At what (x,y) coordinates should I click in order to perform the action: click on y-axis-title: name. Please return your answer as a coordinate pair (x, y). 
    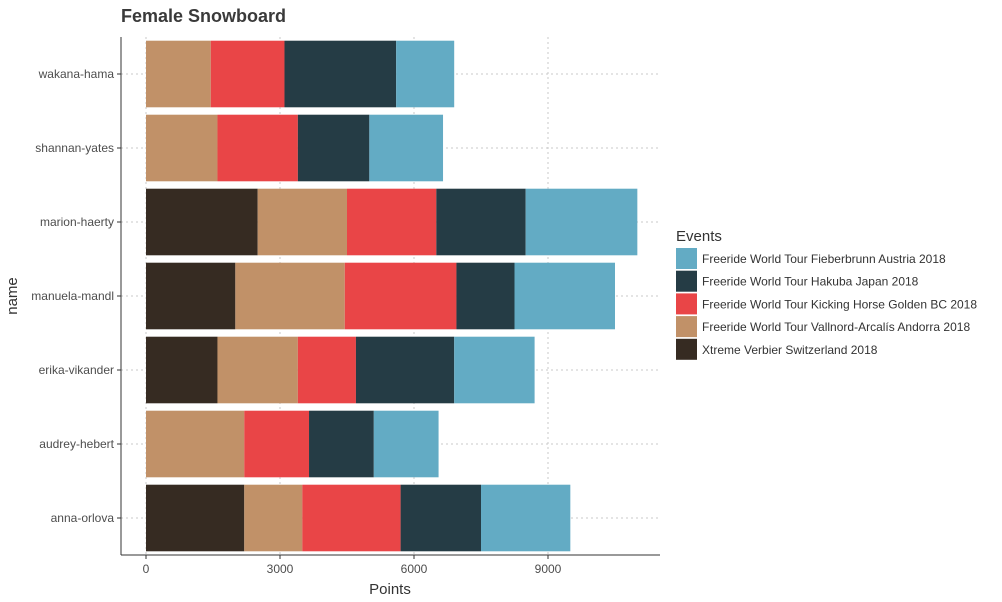
    Looking at the image, I should click on (12, 296).